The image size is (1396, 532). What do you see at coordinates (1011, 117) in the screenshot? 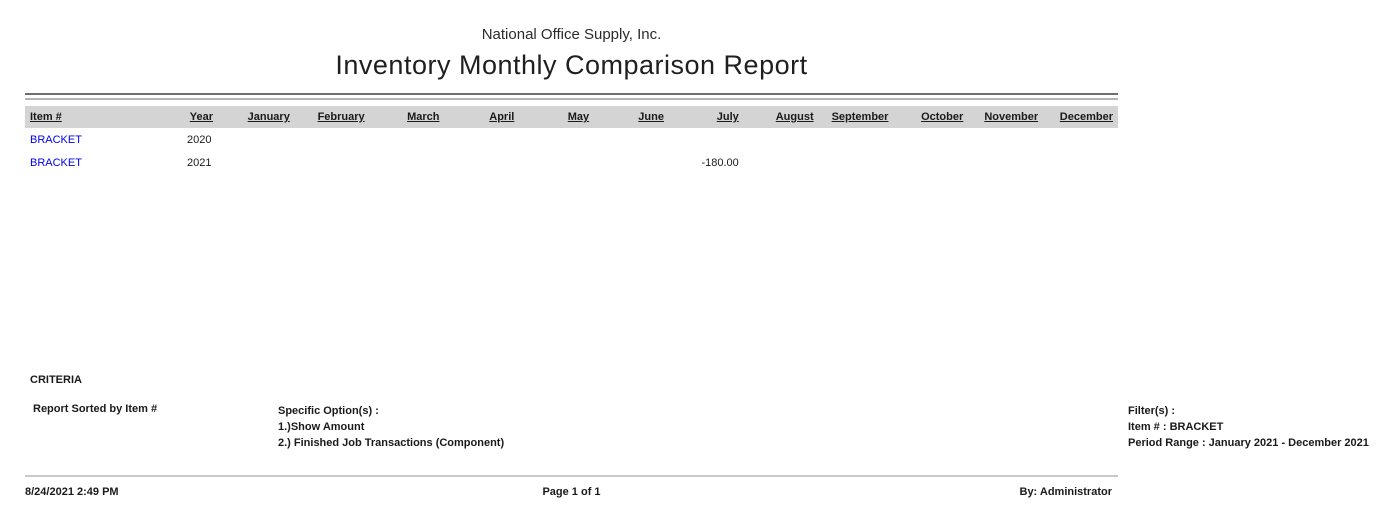
I see `column-header-november: November` at bounding box center [1011, 117].